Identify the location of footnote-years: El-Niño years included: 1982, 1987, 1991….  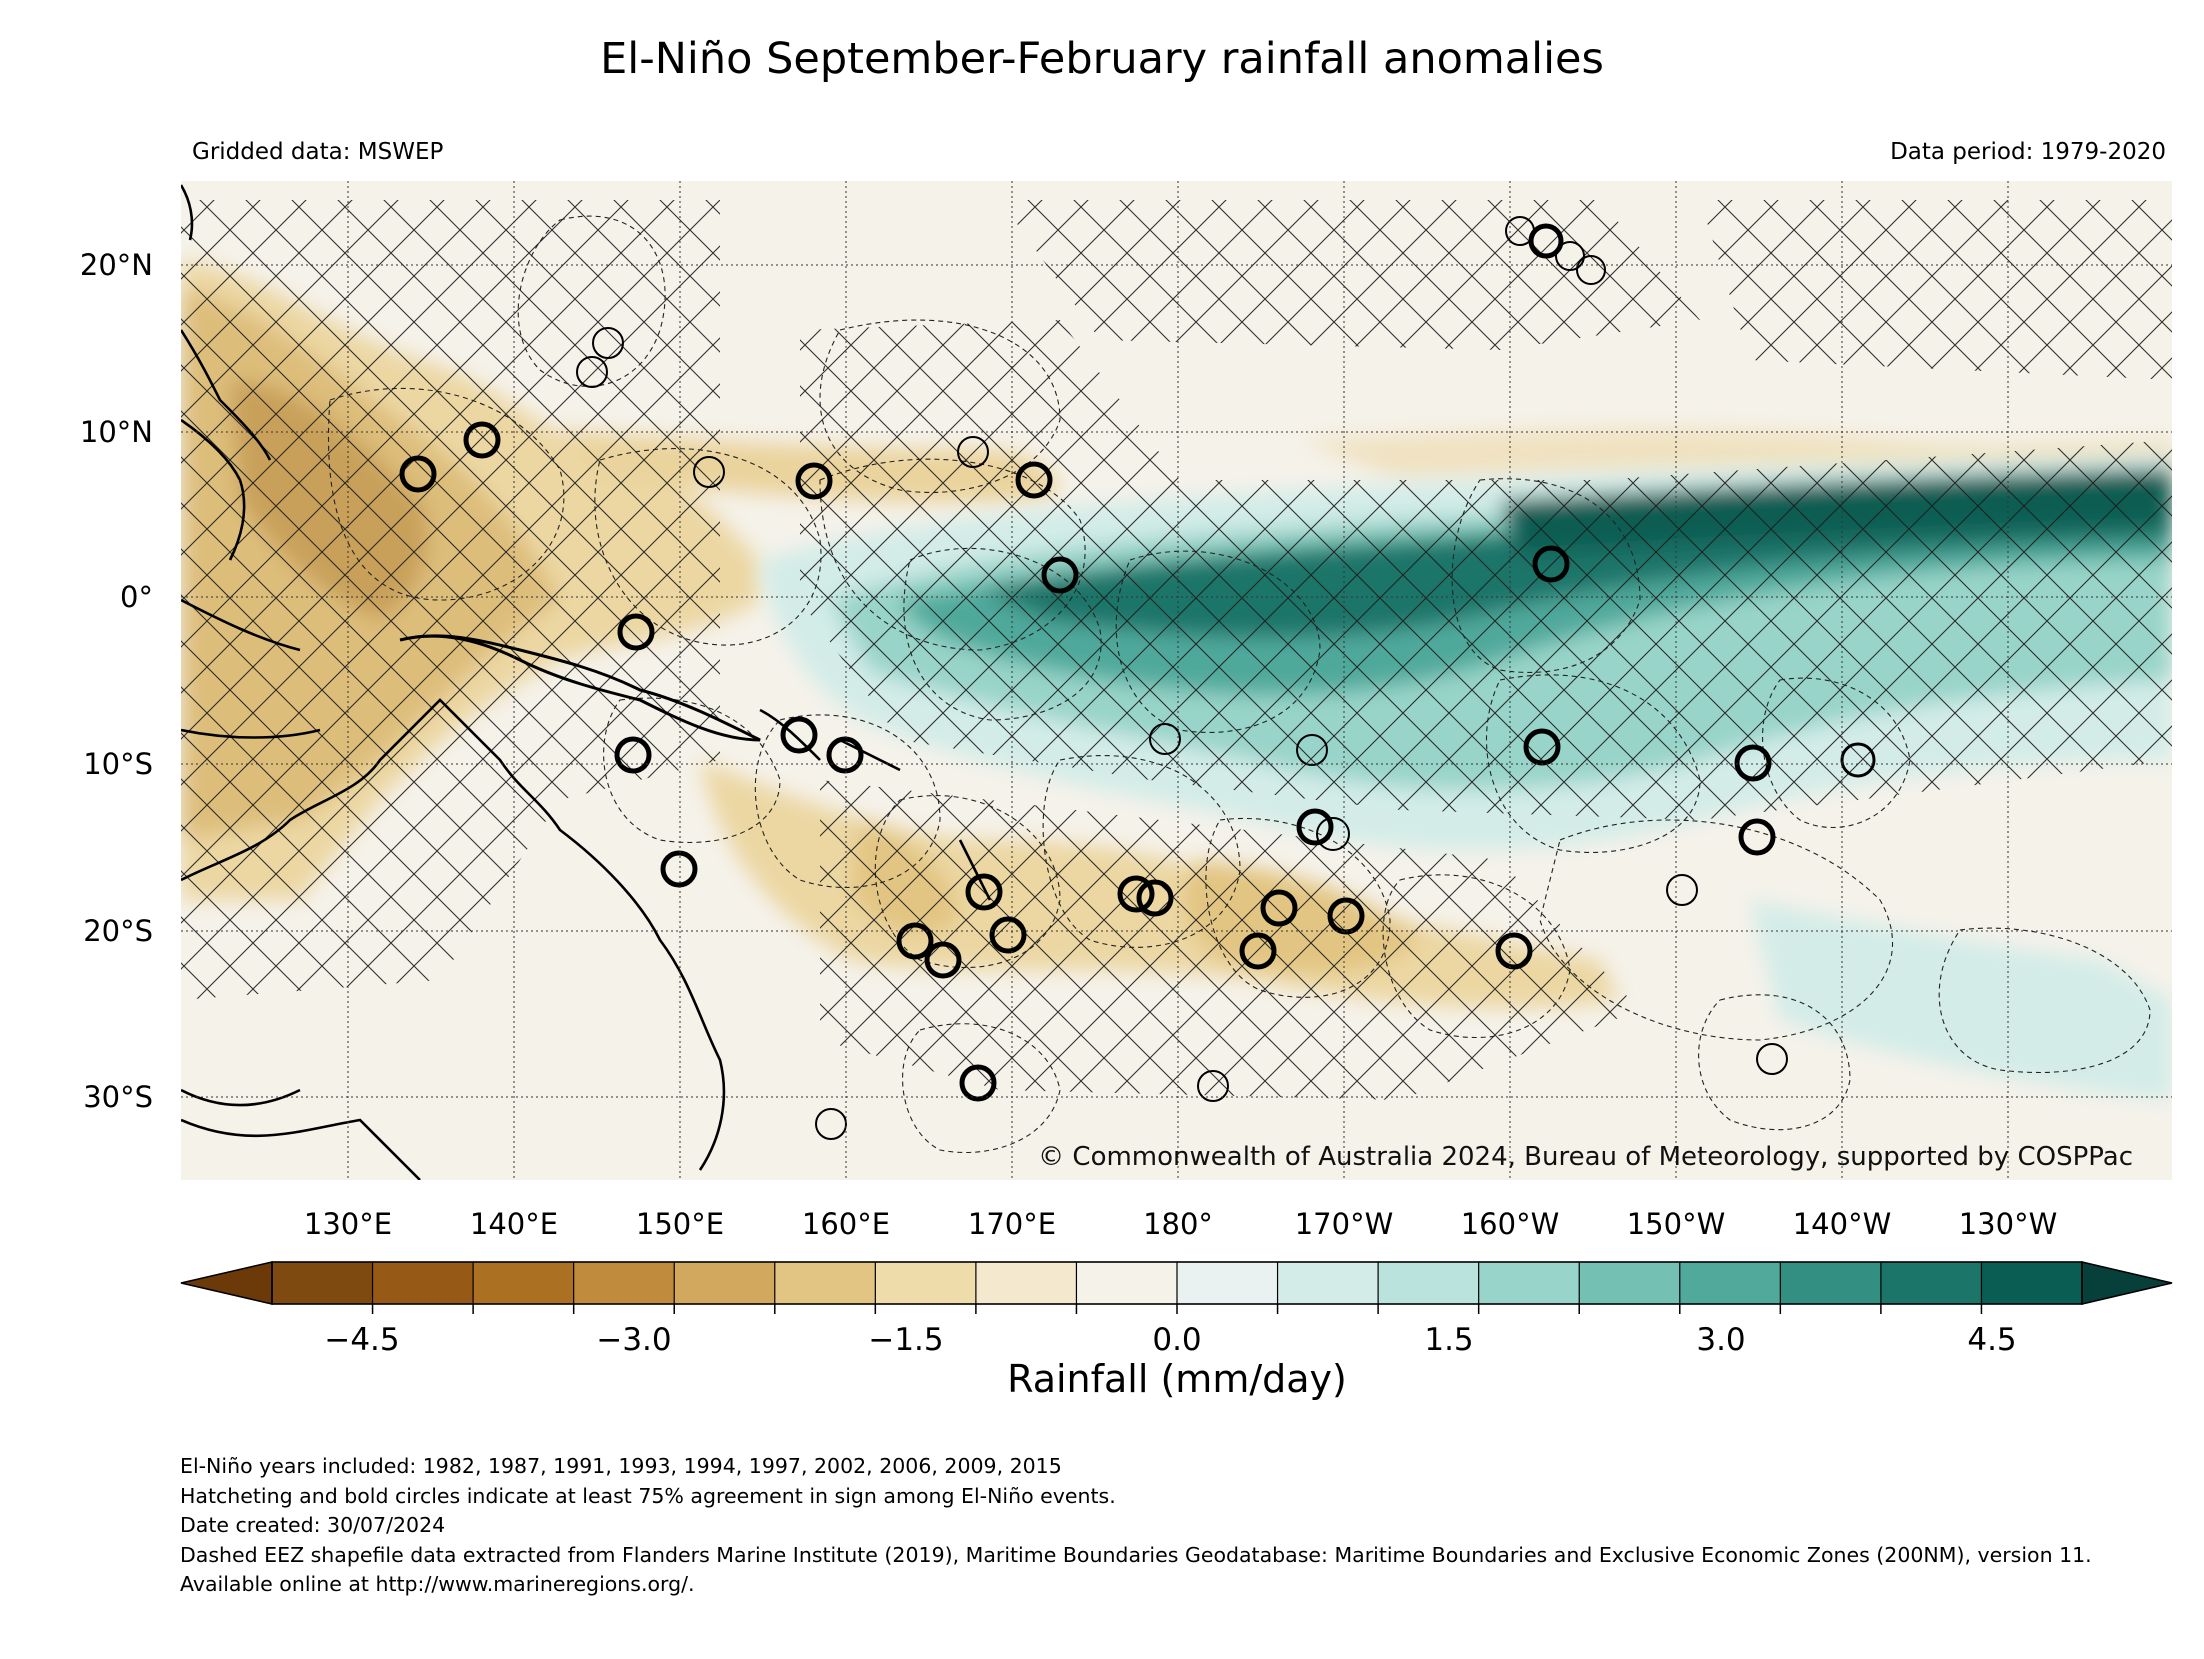
(621, 1466).